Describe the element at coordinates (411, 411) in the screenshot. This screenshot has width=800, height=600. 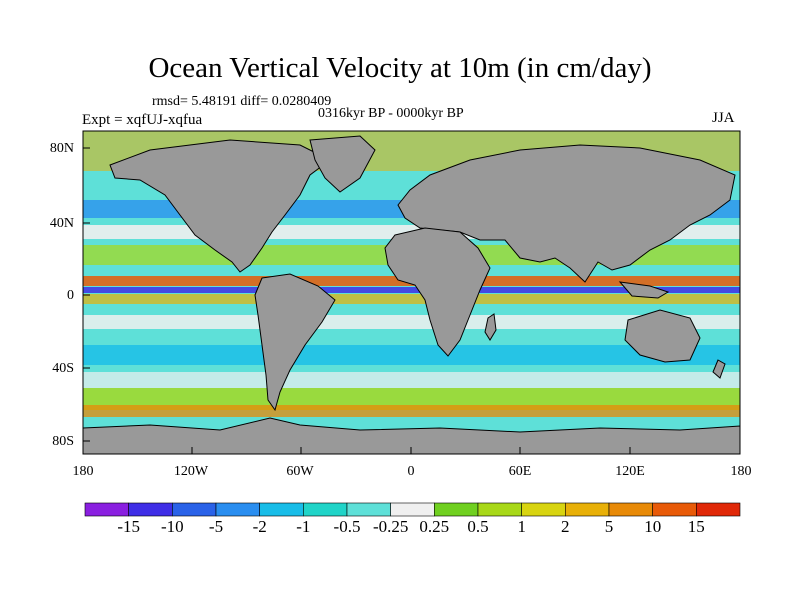
I see `antarctic-coast-band` at that location.